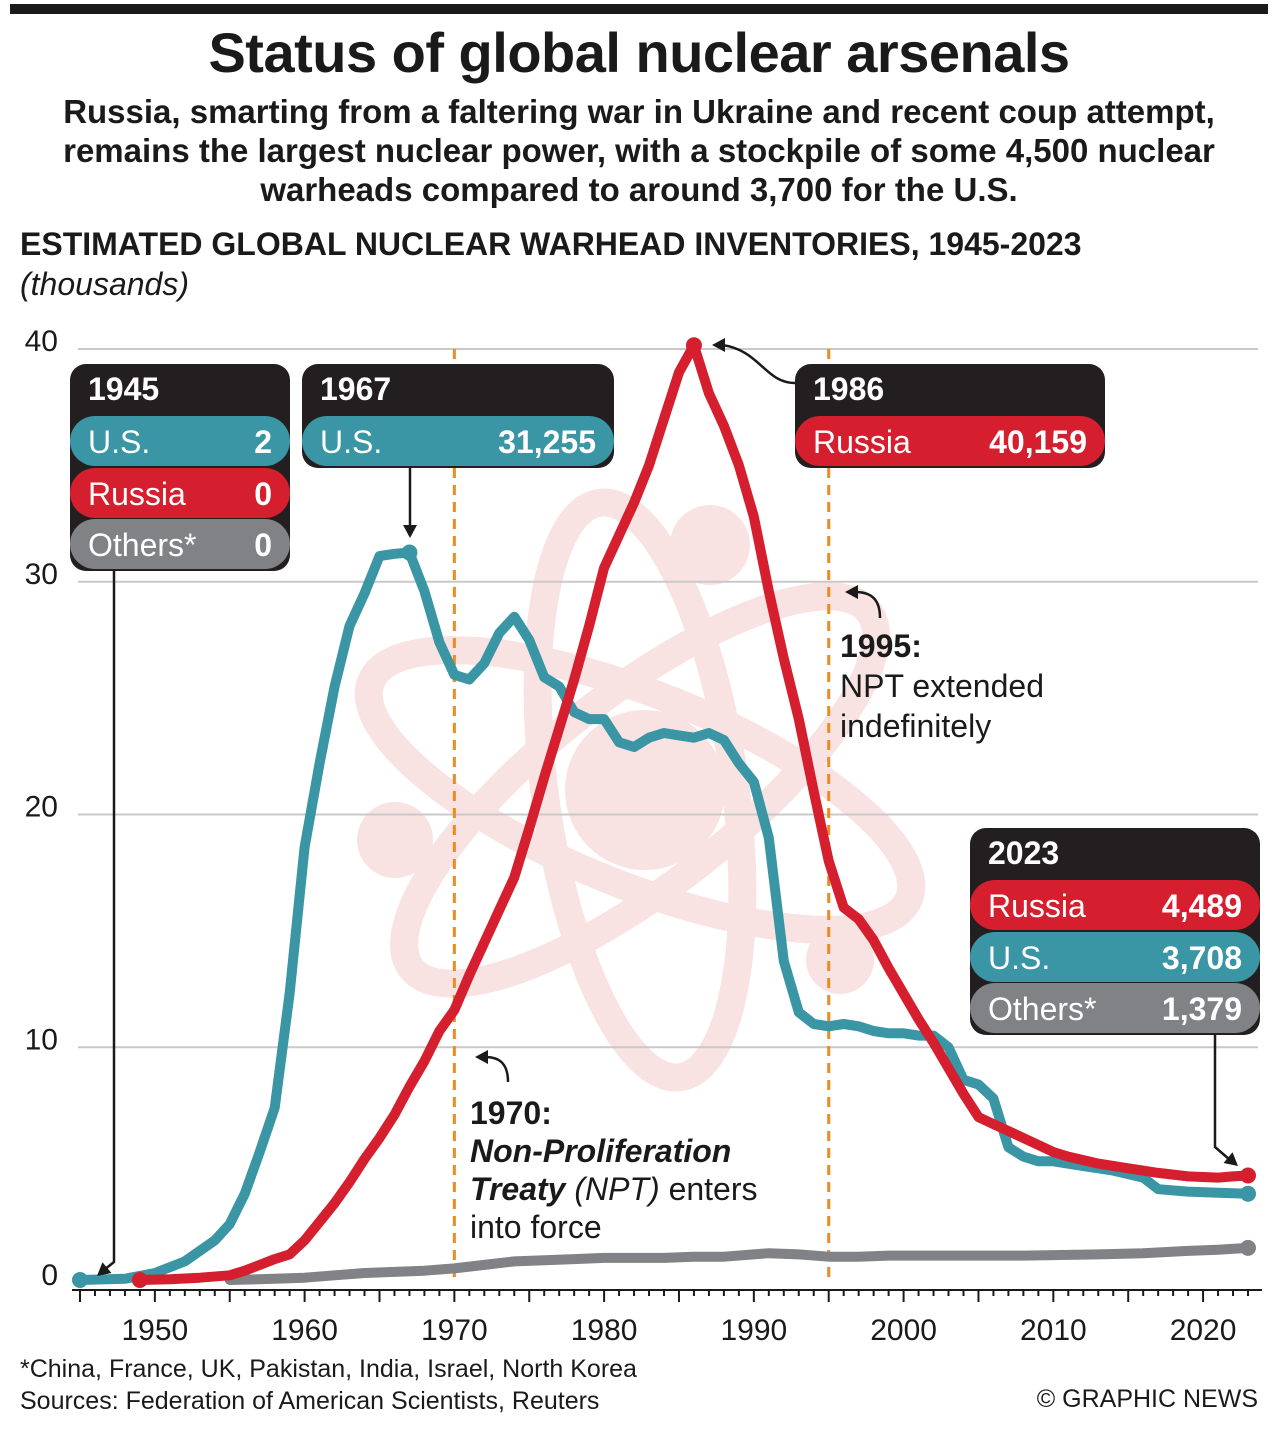  I want to click on annotation-1970-abbr: (NPT), so click(616, 1189).